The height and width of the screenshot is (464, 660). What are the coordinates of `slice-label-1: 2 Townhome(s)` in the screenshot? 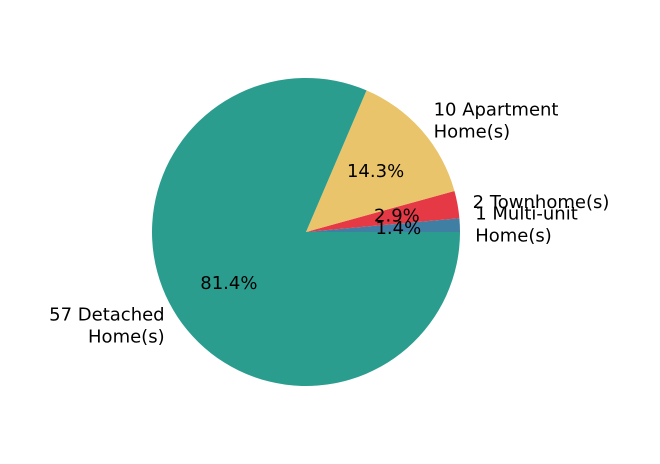 It's located at (541, 202).